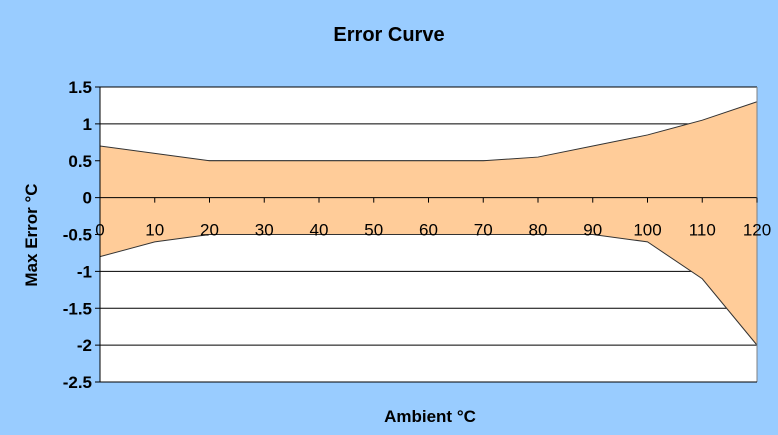  I want to click on x-tick-label-6: 60, so click(428, 230).